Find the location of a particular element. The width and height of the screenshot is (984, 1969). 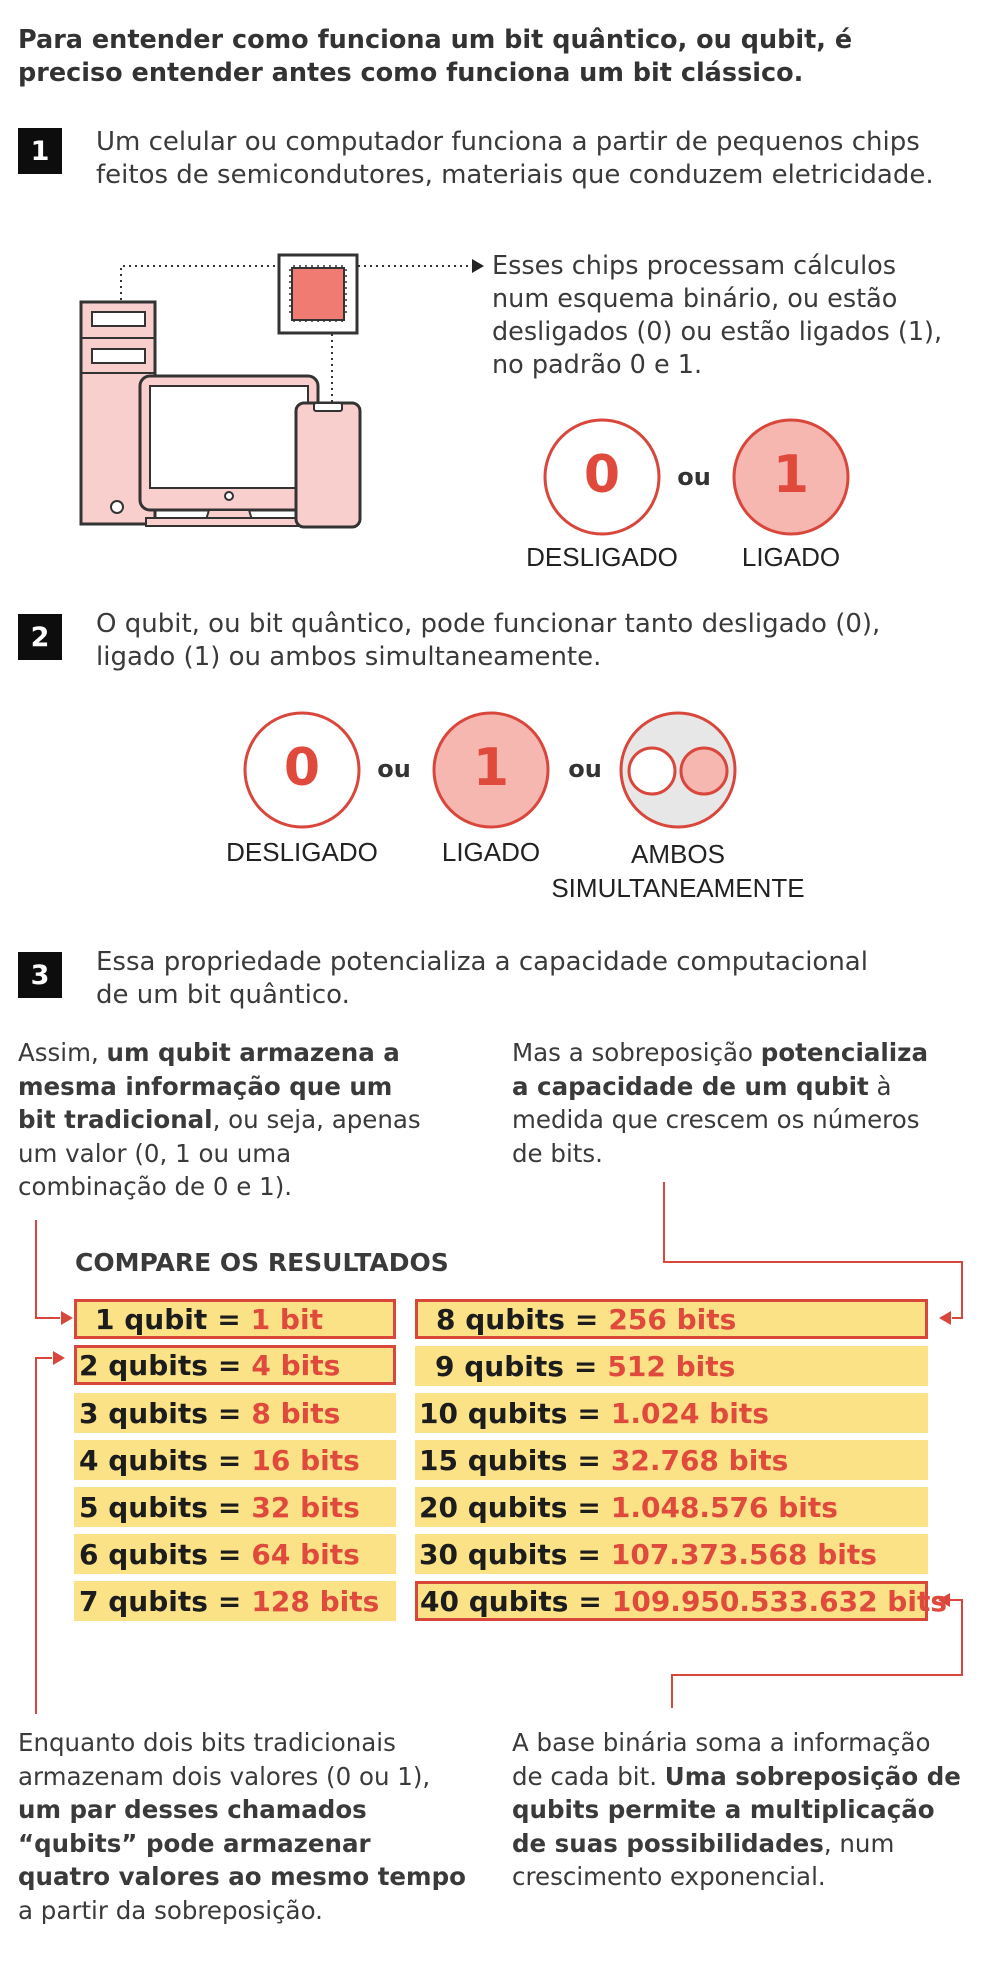

table-row: 2 qubits = 4 bits is located at coordinates (235, 1365).